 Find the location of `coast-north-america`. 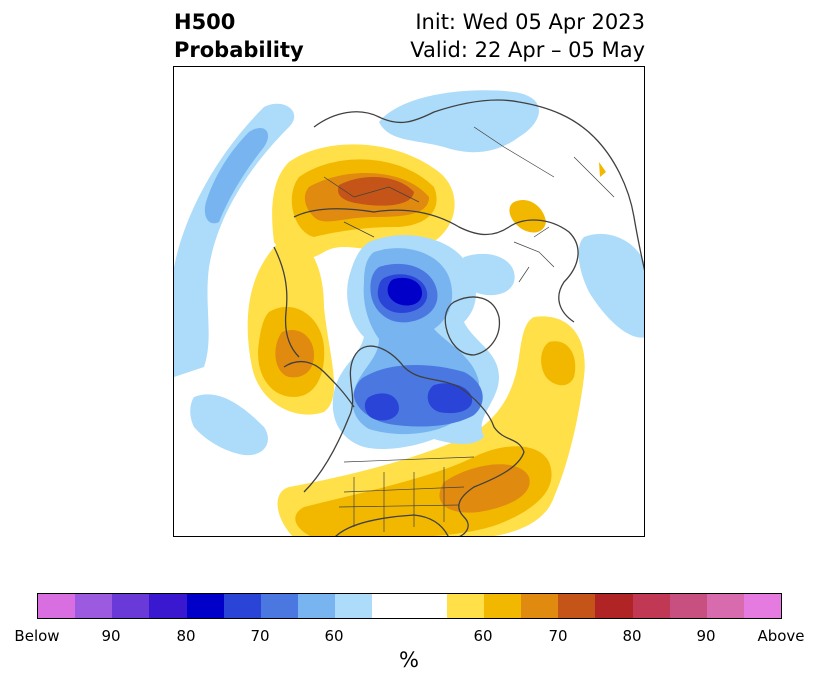

coast-north-america is located at coordinates (414, 440).